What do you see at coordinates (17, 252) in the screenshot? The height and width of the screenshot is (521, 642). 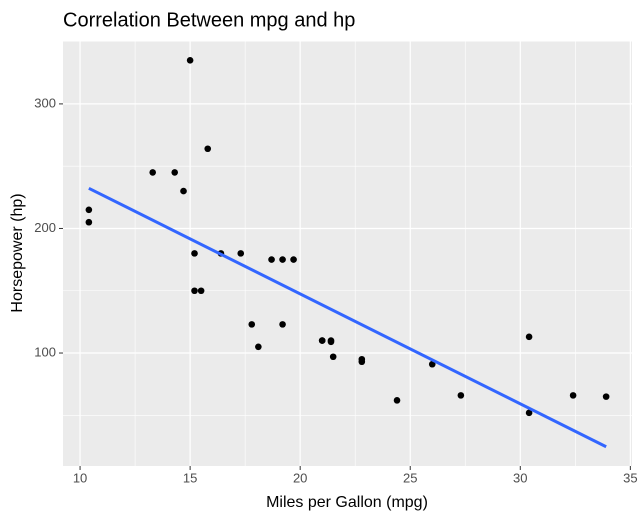 I see `y-axis-title: Horsepower (hp)` at bounding box center [17, 252].